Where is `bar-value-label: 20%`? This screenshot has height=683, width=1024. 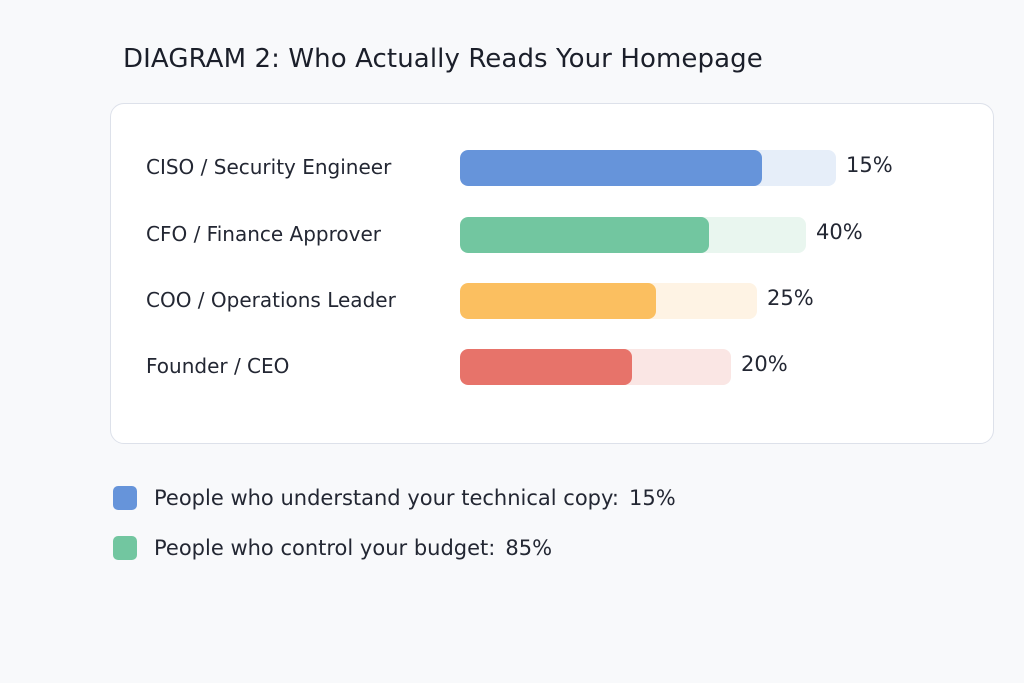 bar-value-label: 20% is located at coordinates (764, 364).